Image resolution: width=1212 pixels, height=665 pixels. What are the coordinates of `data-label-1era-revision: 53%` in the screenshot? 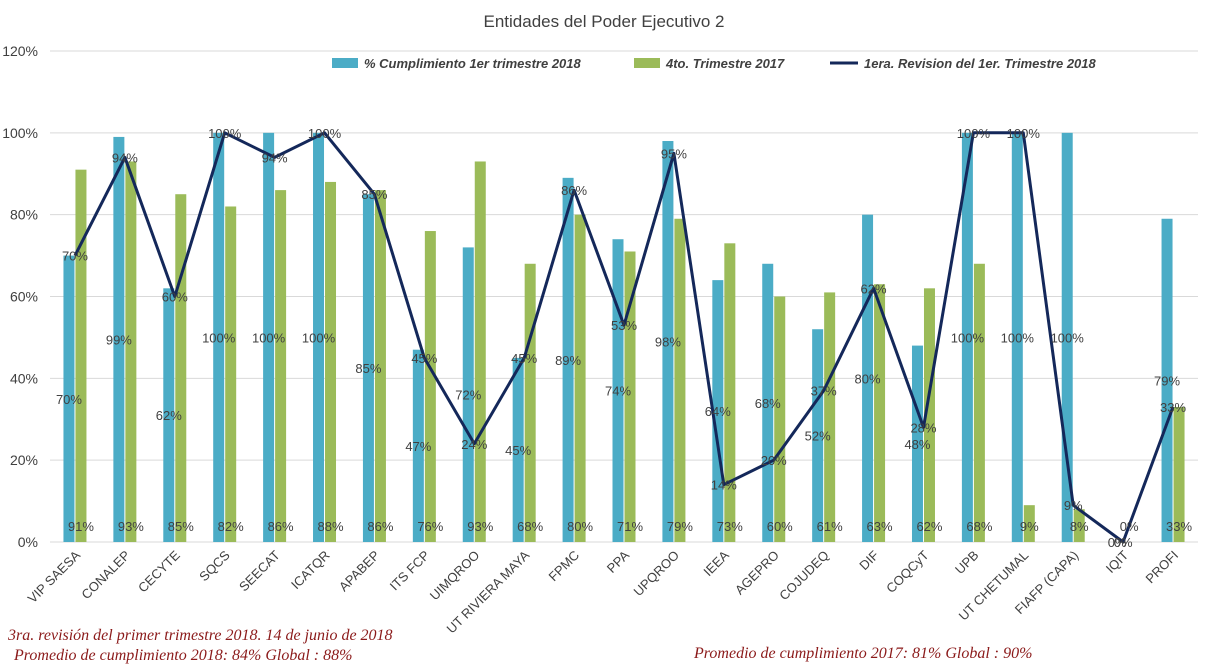 It's located at (624, 325).